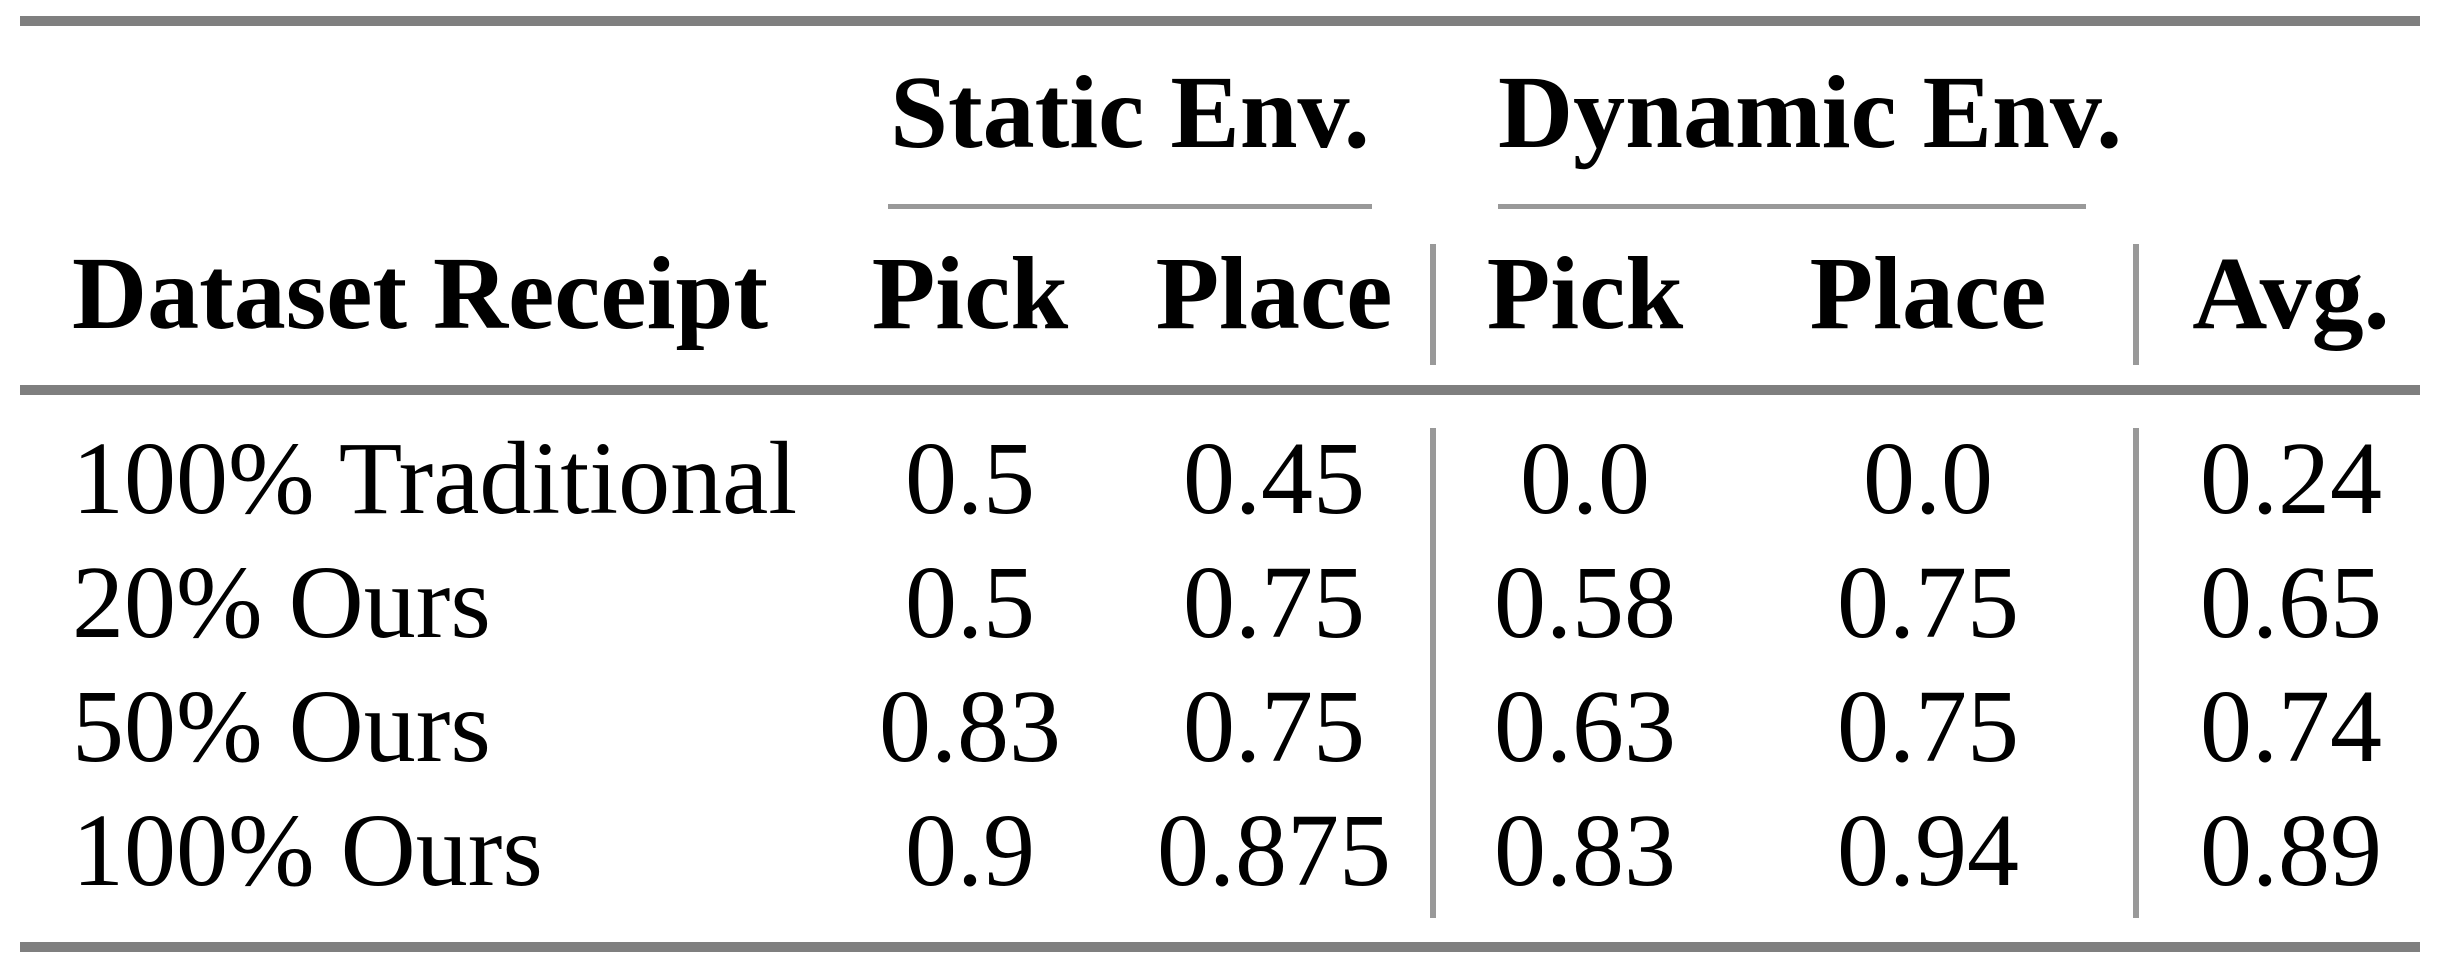 This screenshot has width=2440, height=966. Describe the element at coordinates (1928, 850) in the screenshot. I see `cell-dynamic-place: 0.94` at that location.